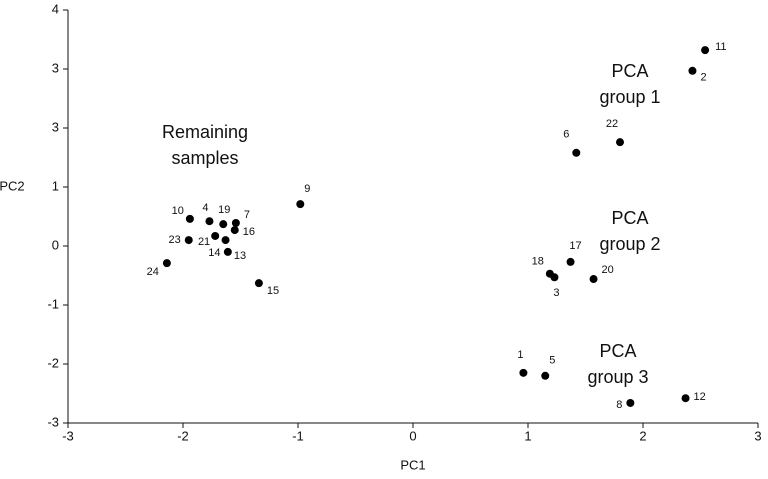 The width and height of the screenshot is (768, 479). I want to click on y-tick-label: 4, so click(55, 8).